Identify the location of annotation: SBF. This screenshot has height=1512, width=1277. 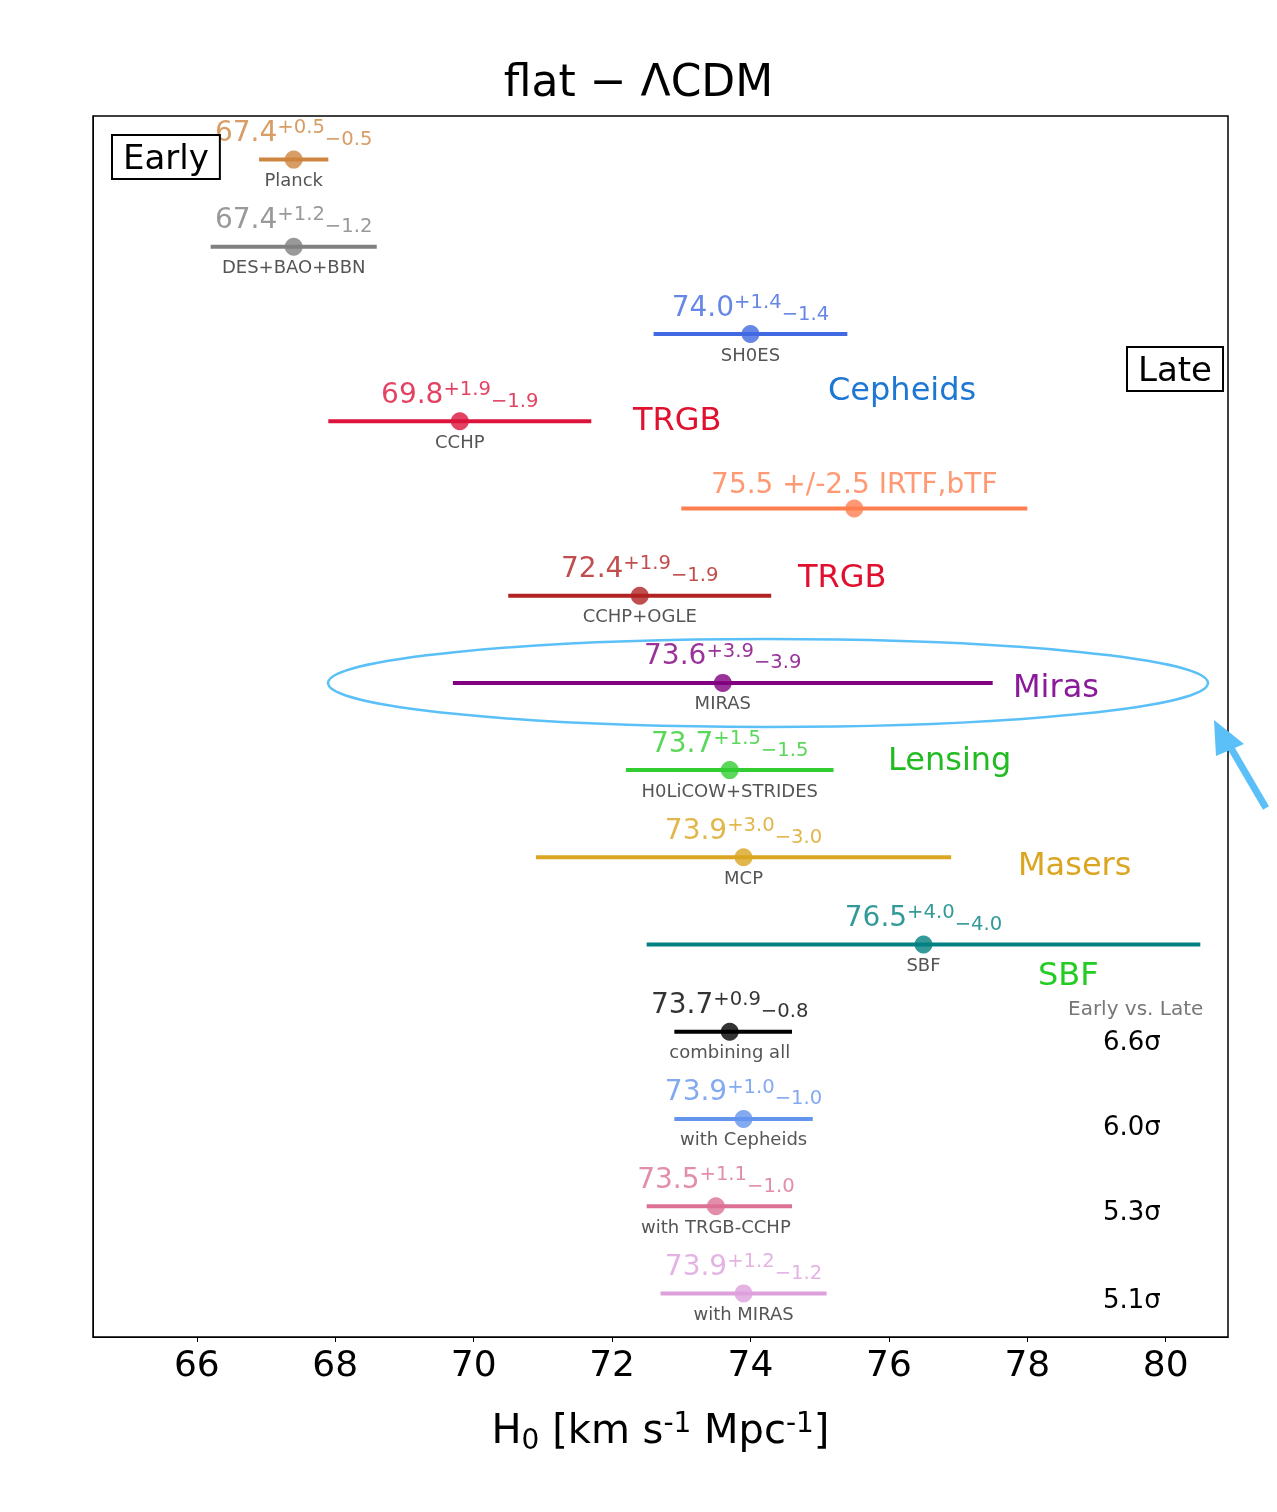
(1068, 974).